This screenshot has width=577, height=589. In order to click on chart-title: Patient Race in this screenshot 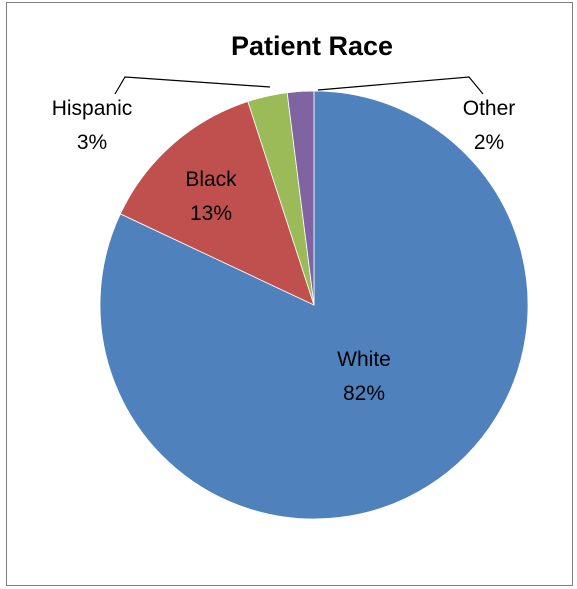, I will do `click(312, 46)`.